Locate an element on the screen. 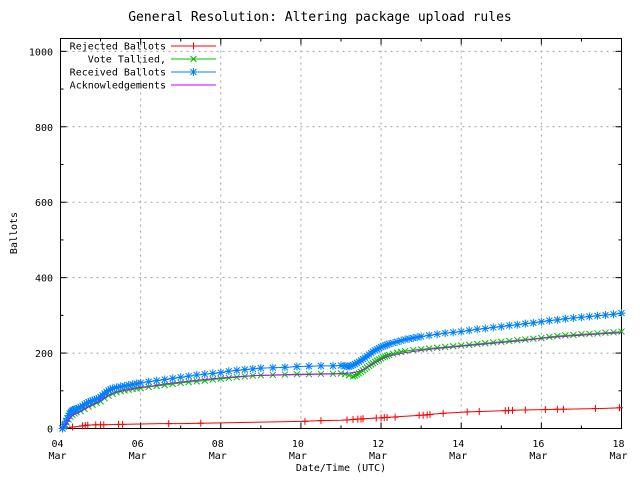 The image size is (640, 485). x-tick-label-day: 08 is located at coordinates (218, 444).